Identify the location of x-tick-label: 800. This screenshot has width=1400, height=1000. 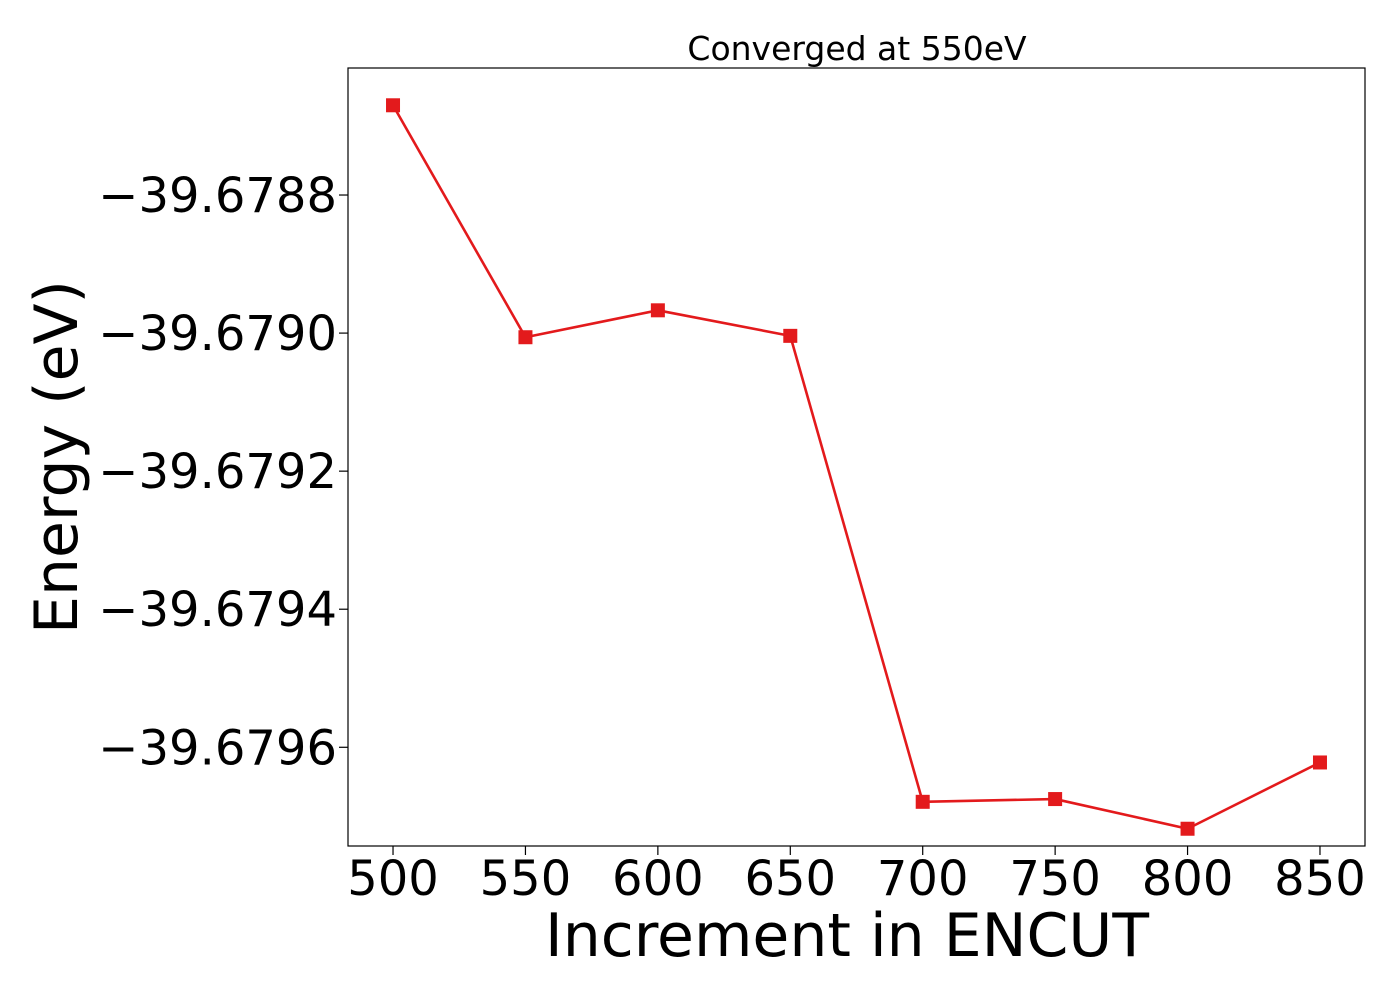
(1188, 879).